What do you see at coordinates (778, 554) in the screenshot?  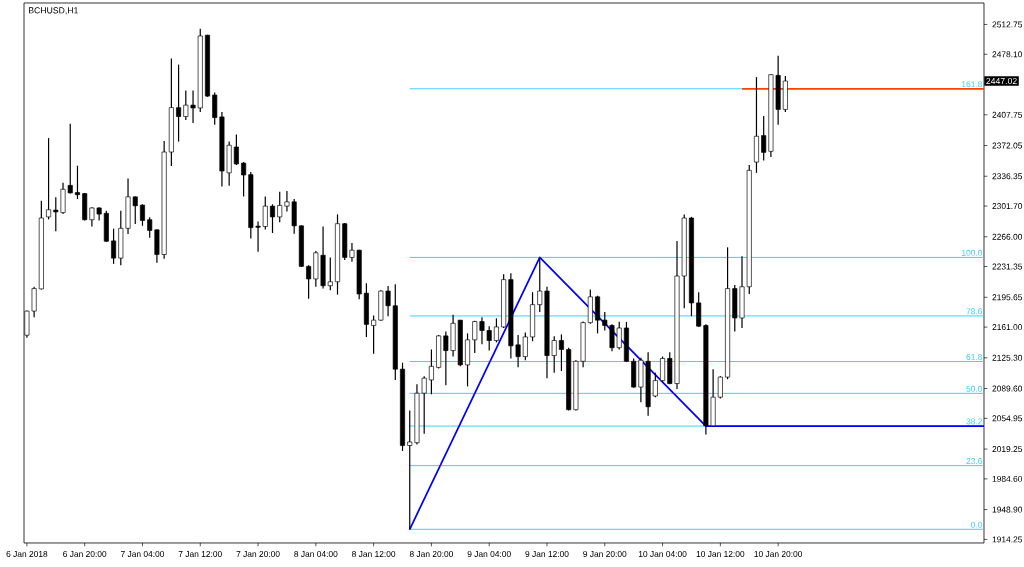 I see `x-tick-label: 10 Jan 20:00` at bounding box center [778, 554].